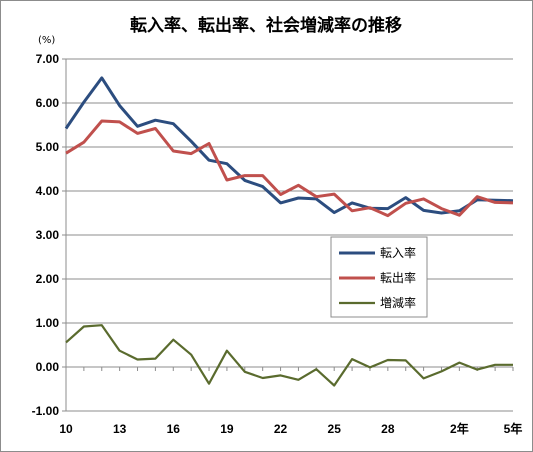 This screenshot has width=533, height=452. I want to click on y-tick-label: 6.00, so click(48, 103).